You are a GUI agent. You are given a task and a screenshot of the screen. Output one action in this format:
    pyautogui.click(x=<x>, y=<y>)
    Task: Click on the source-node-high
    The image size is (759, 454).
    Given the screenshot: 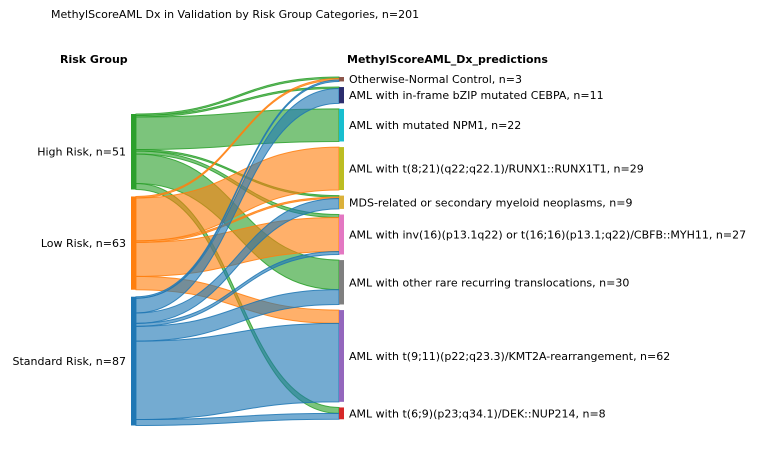 What is the action you would take?
    pyautogui.click(x=133, y=152)
    